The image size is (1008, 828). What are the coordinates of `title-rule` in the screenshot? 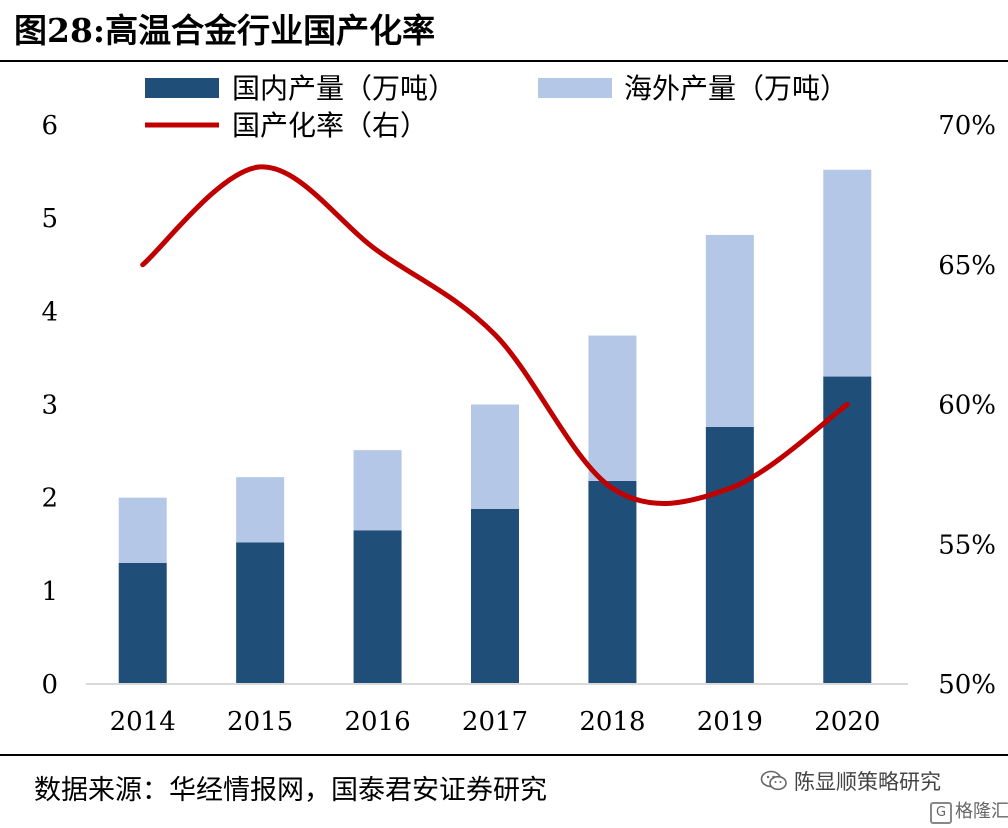 It's located at (504, 61).